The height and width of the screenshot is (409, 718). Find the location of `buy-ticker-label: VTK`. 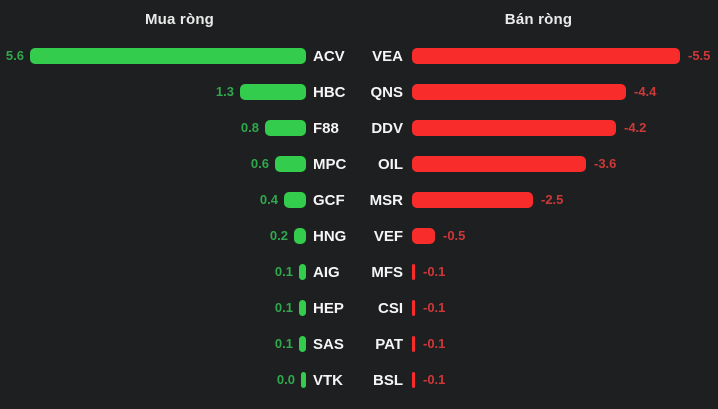

buy-ticker-label: VTK is located at coordinates (328, 380).